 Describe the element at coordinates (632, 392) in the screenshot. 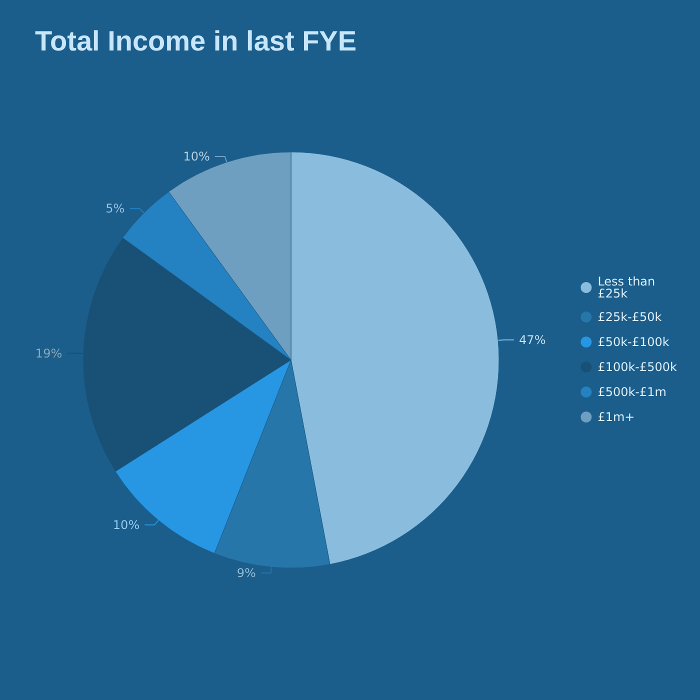

I see `legend-label: £500k-£1m` at that location.